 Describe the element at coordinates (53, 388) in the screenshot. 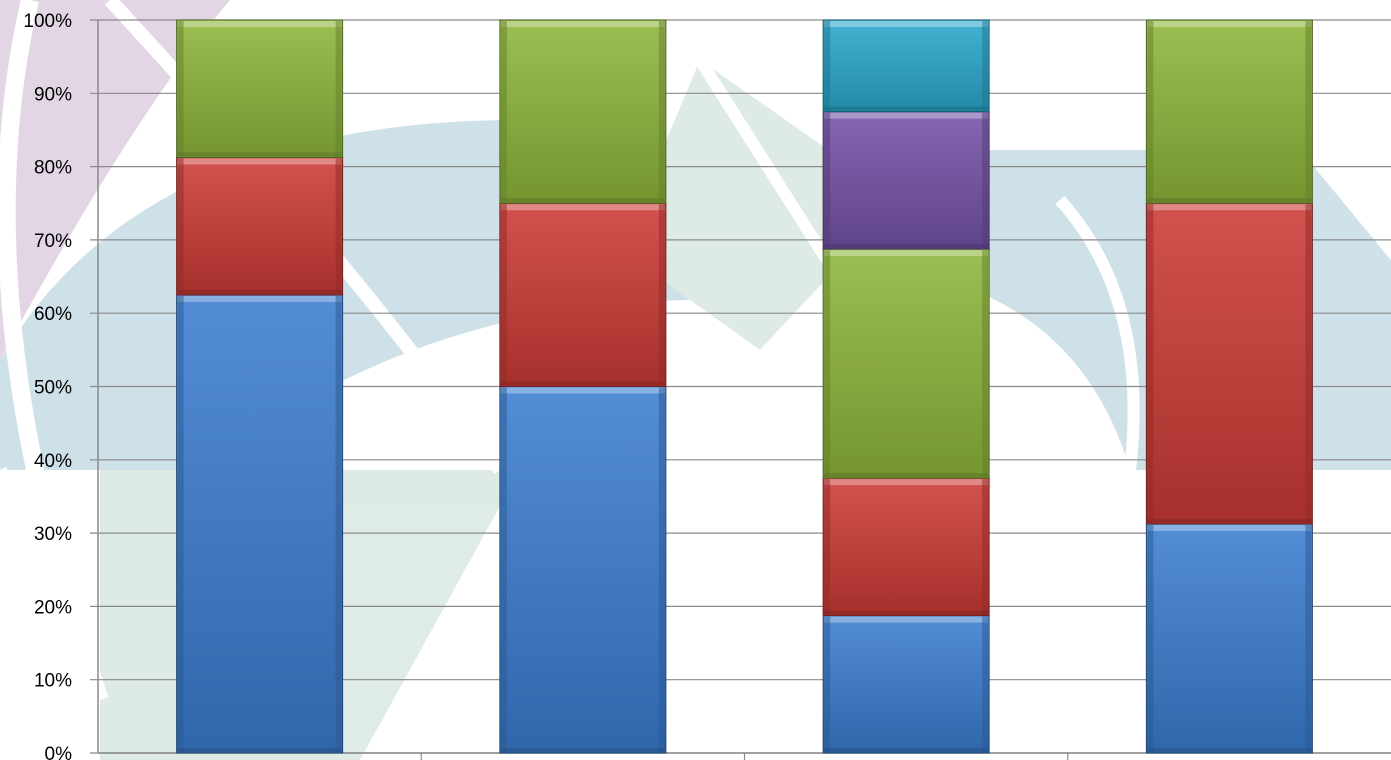

I see `y-tick-label: 50%` at that location.